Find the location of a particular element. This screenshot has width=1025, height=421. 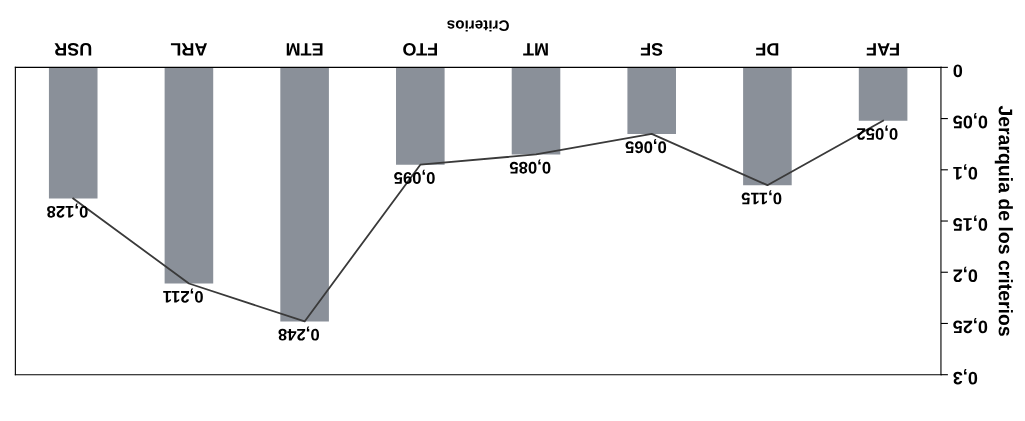

x-tick-label: DF is located at coordinates (767, 49).